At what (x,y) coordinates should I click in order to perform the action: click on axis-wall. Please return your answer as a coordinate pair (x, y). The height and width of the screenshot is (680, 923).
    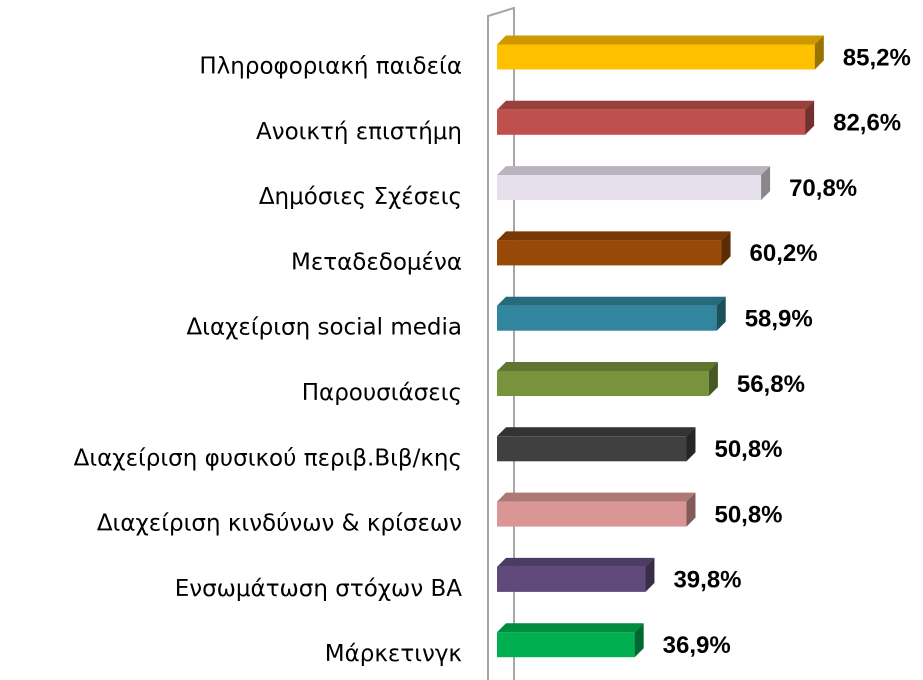
    Looking at the image, I should click on (501, 343).